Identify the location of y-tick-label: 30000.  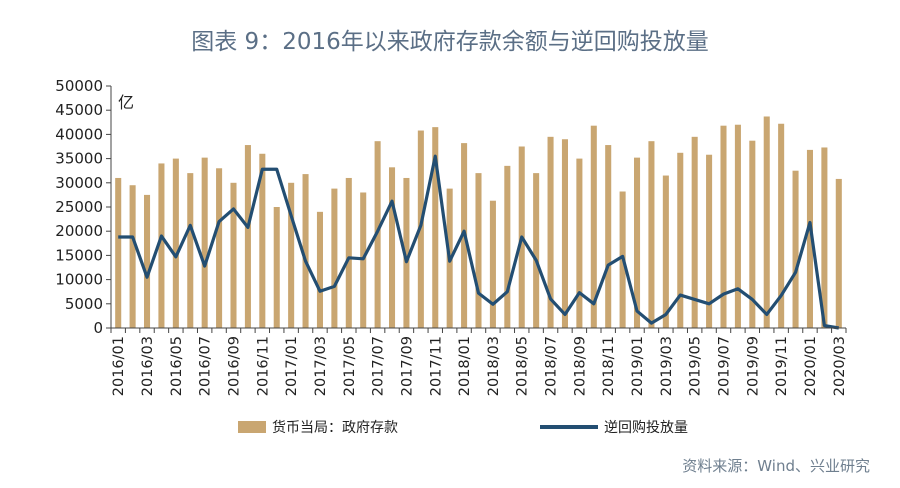
(79, 183).